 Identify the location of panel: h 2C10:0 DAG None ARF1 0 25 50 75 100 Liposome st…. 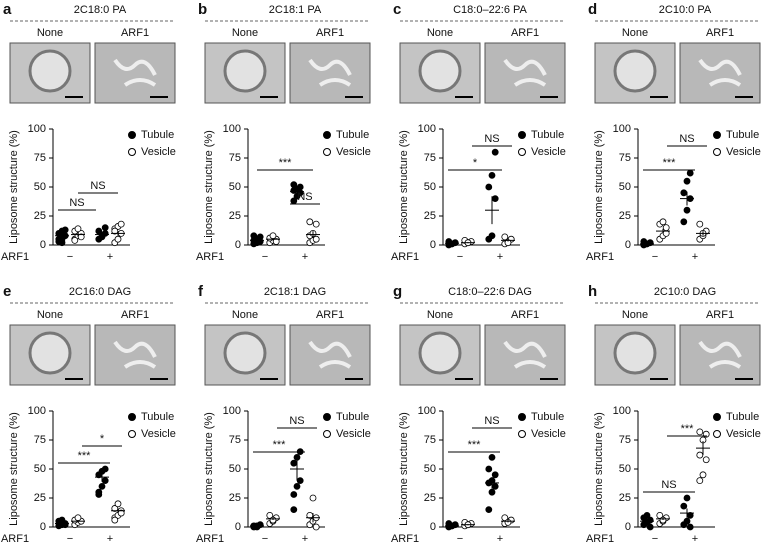
(673, 414).